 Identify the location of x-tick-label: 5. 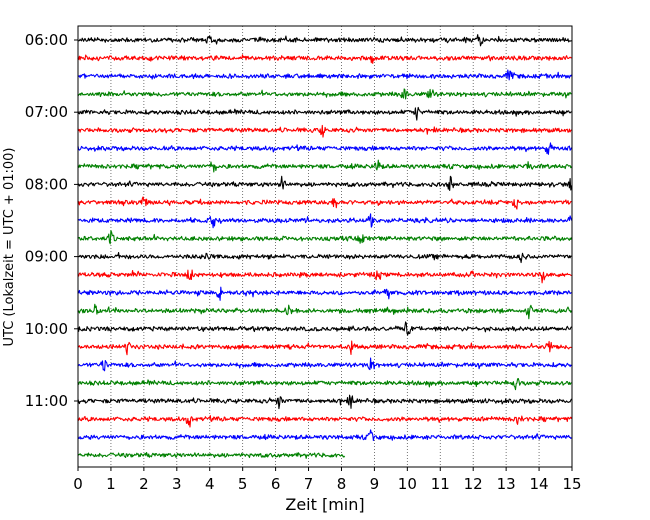
(243, 484).